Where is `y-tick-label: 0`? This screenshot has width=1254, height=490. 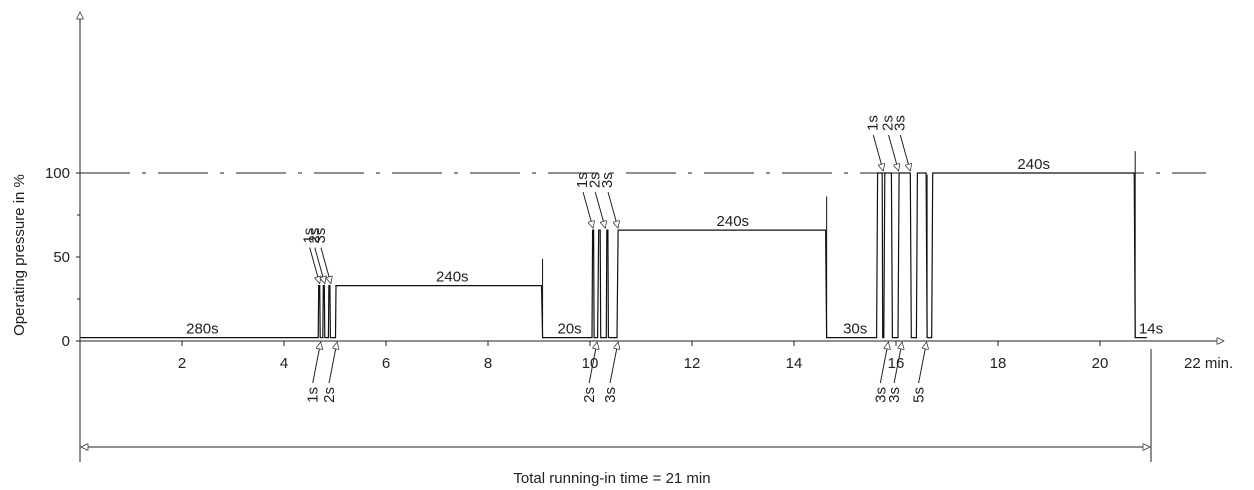 y-tick-label: 0 is located at coordinates (66, 341).